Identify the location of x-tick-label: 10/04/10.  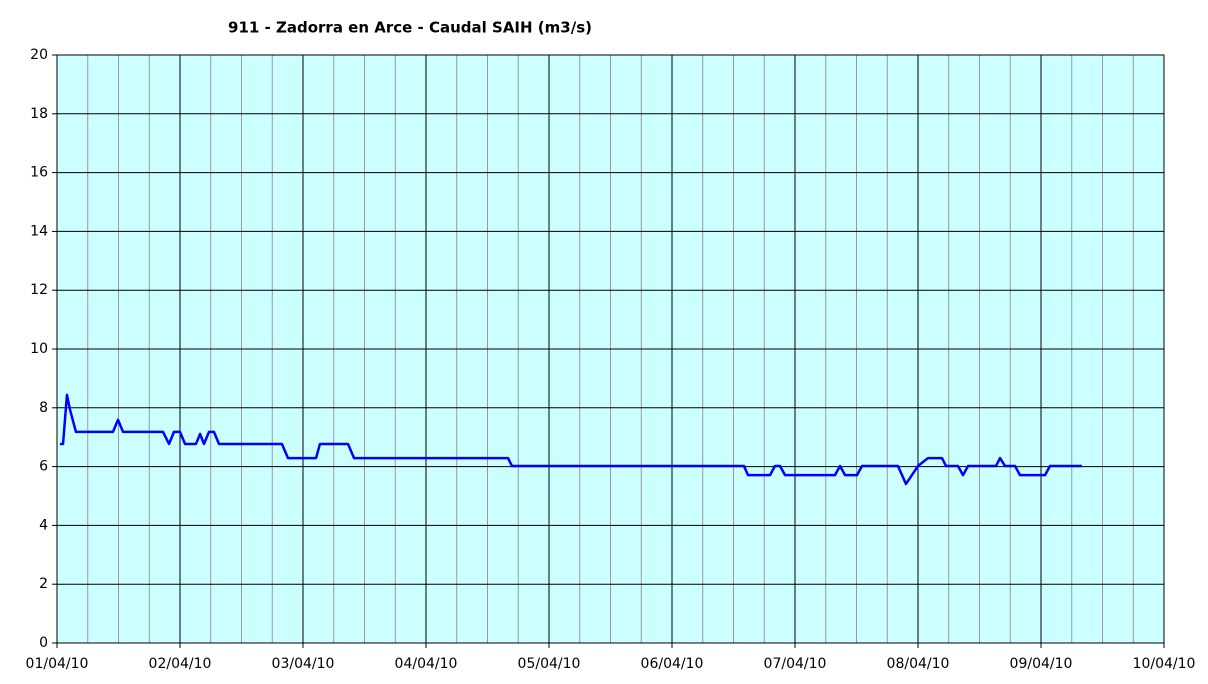
(1164, 664).